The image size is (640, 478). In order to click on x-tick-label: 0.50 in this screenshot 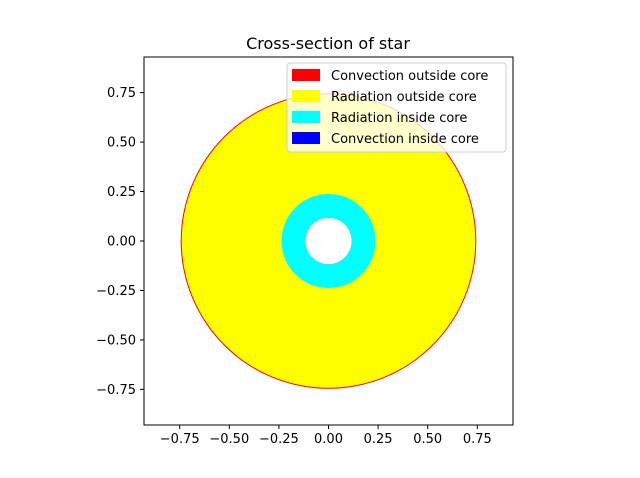, I will do `click(427, 439)`.